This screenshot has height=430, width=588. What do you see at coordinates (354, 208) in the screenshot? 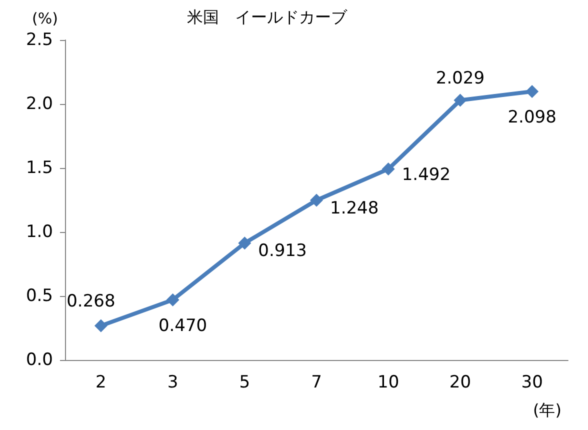
I see `data-label: 1.248` at bounding box center [354, 208].